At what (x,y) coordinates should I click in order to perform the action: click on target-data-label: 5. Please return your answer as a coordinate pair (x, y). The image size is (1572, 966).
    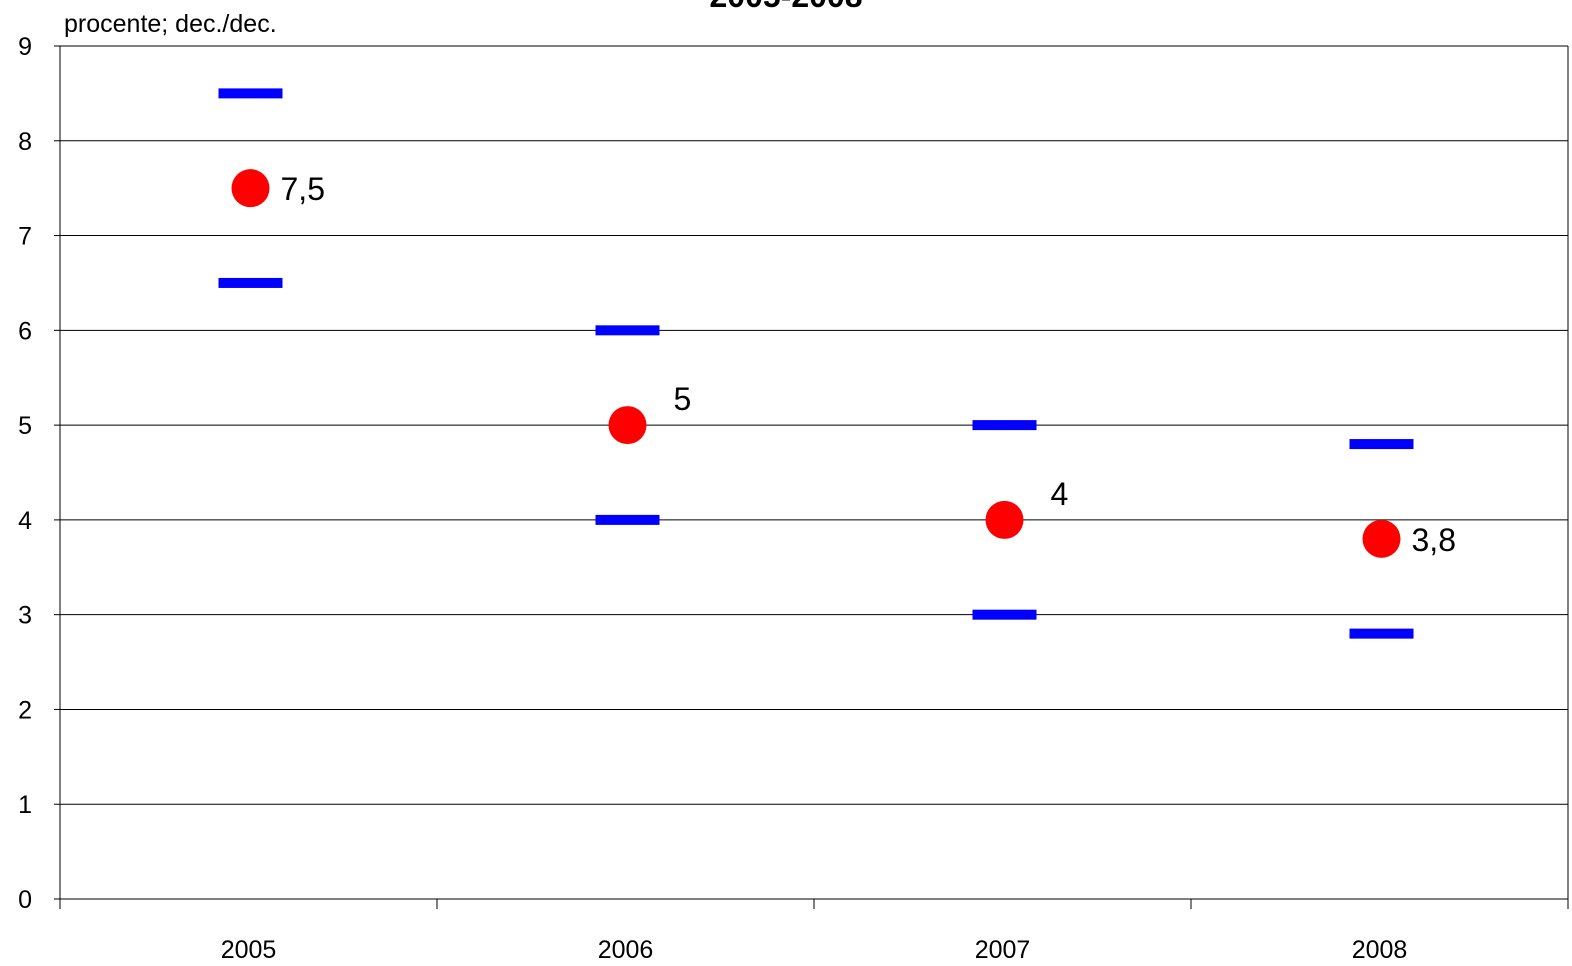
    Looking at the image, I should click on (683, 399).